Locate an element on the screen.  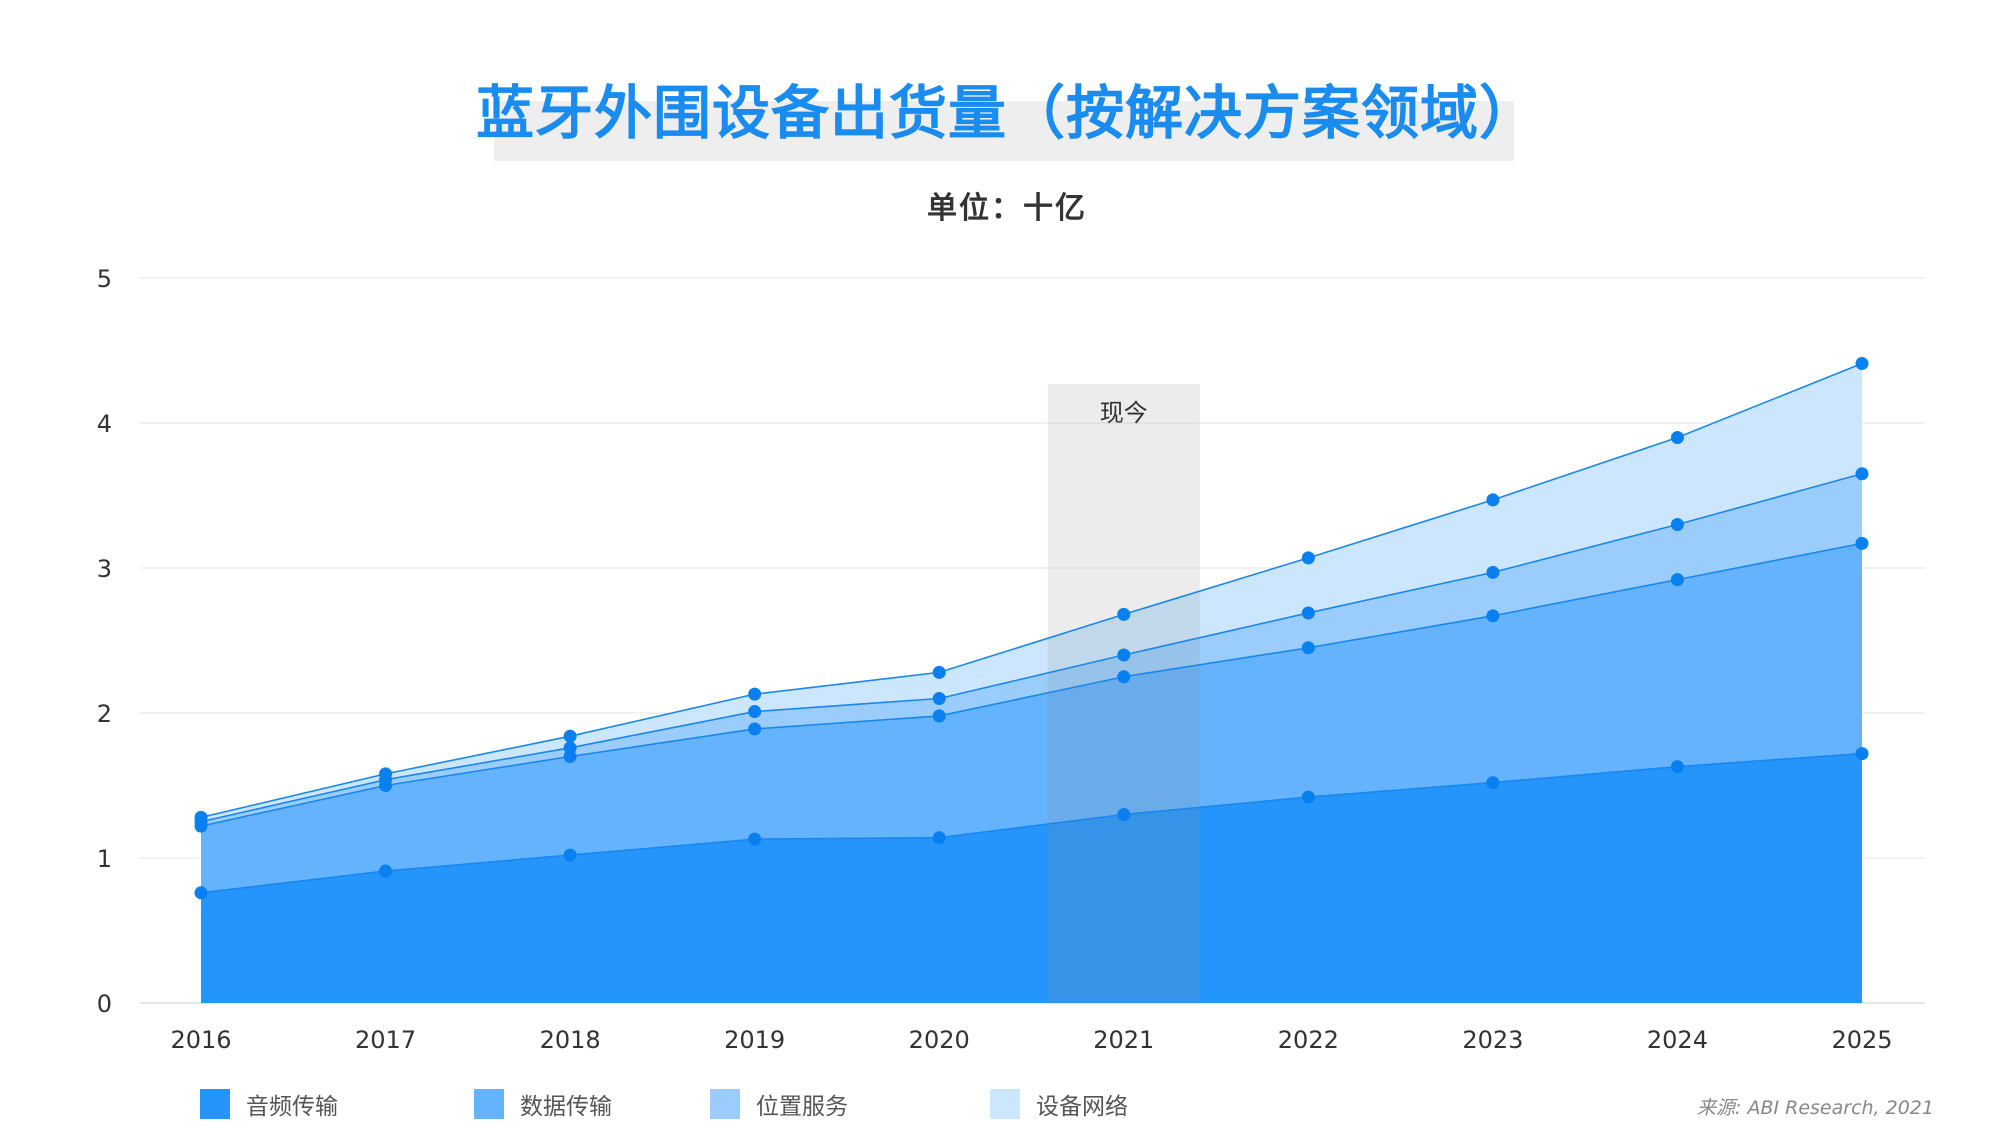
chart-title: 蓝牙外围设备出货量（按解决方案领域） is located at coordinates (1006, 113).